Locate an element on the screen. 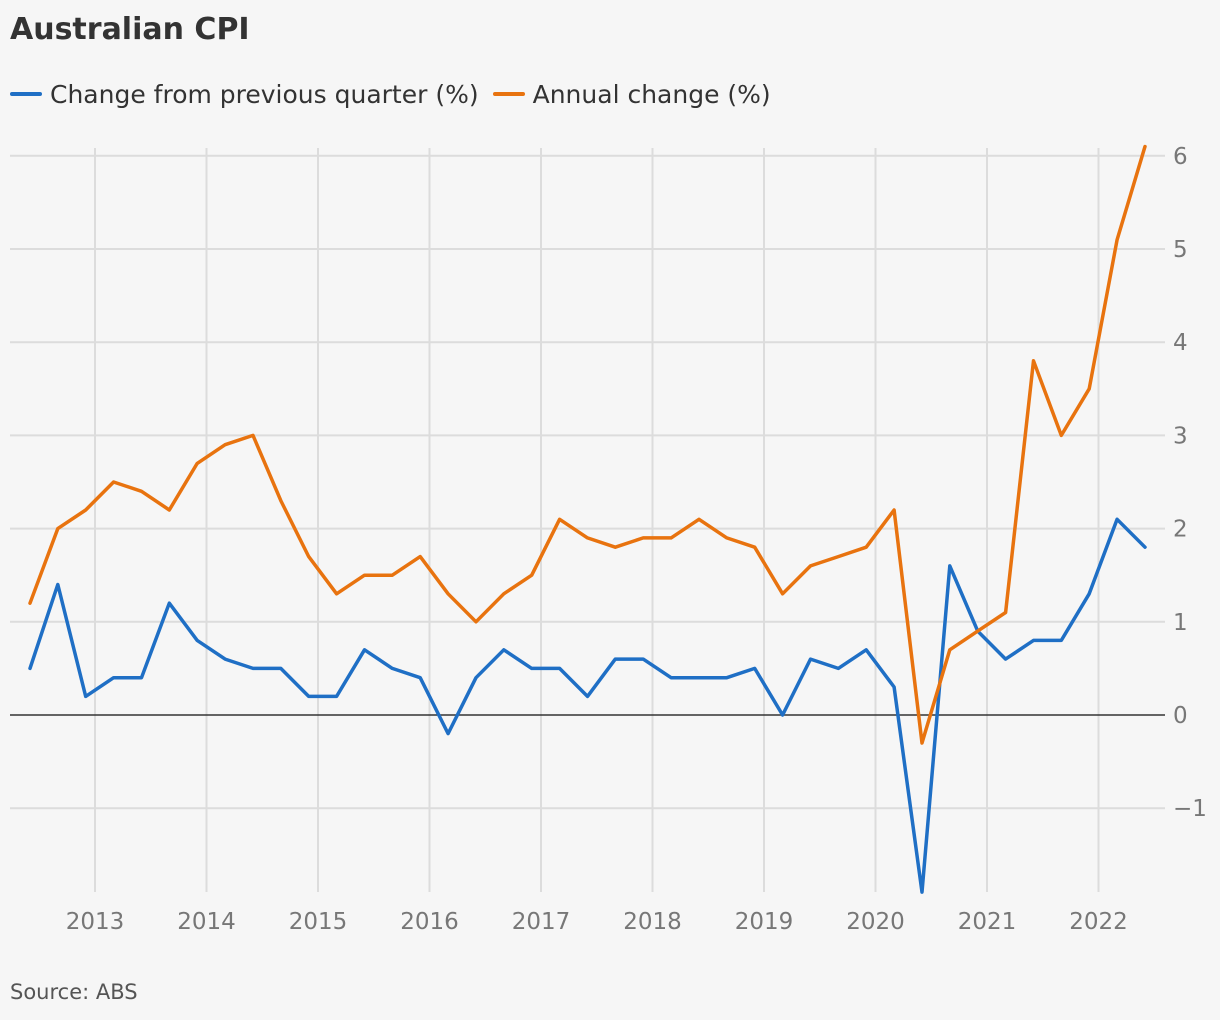  legend-item-annual: Annual change (%) is located at coordinates (631, 94).